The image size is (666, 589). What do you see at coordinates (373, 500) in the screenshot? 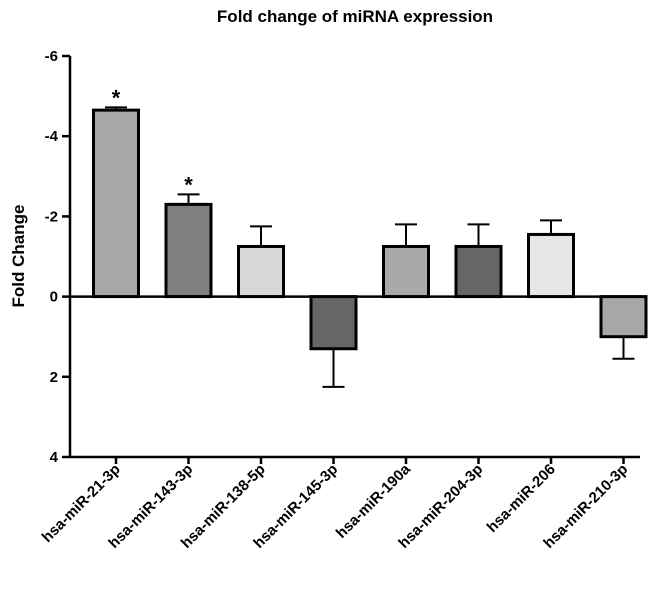
I see `category-label: hsa-miR-190a` at bounding box center [373, 500].